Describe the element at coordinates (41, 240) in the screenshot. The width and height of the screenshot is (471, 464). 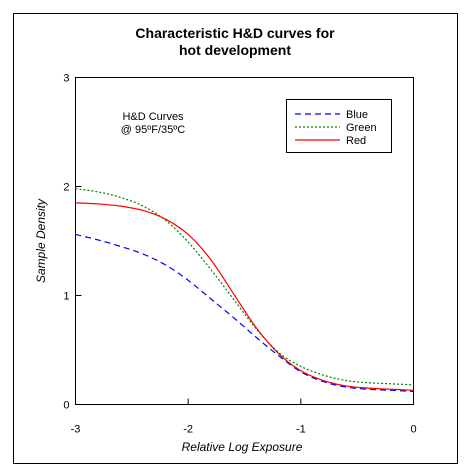
I see `y-axis-label: Sample Density` at that location.